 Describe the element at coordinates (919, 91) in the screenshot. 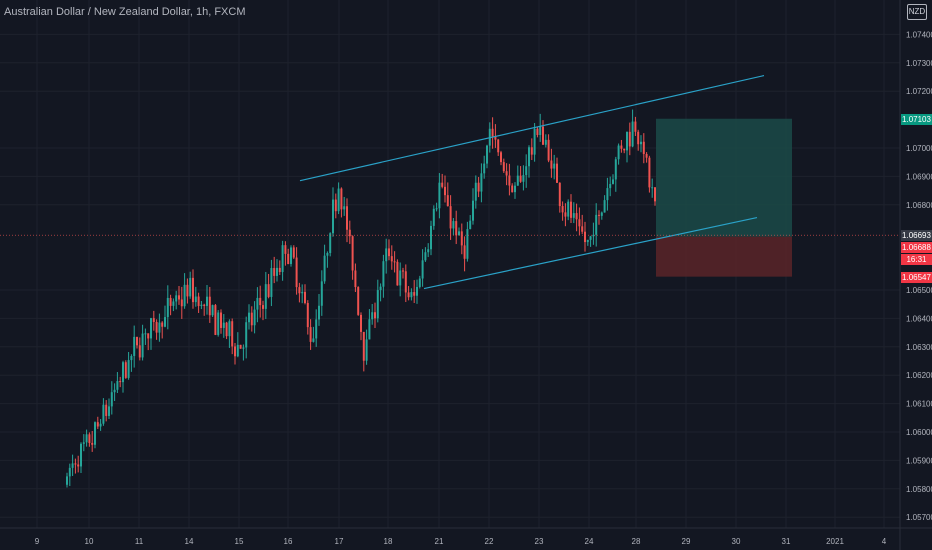

I see `y-tick-label: 1.07200` at that location.